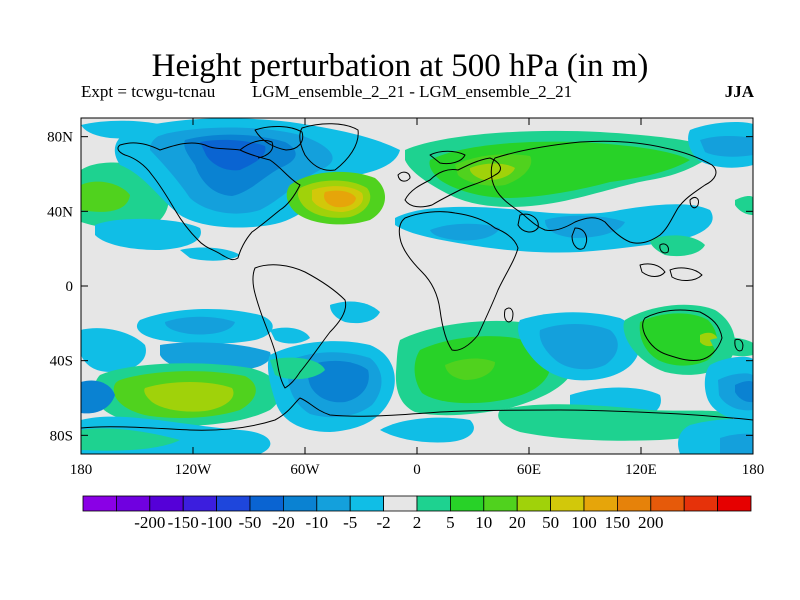 This screenshot has height=600, width=800. I want to click on season-label: JJA, so click(739, 91).